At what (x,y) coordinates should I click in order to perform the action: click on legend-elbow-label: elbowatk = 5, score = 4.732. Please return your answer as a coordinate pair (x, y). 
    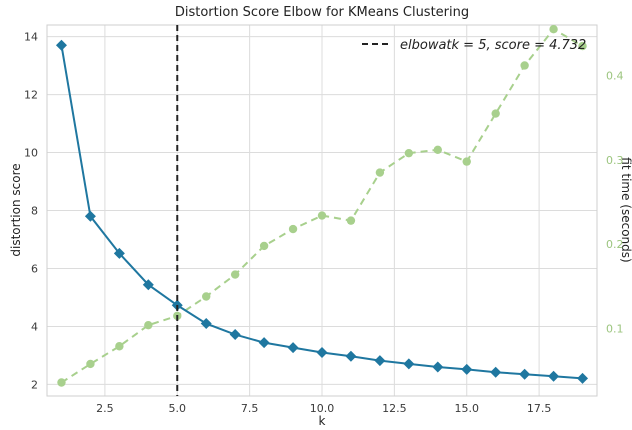
    Looking at the image, I should click on (493, 45).